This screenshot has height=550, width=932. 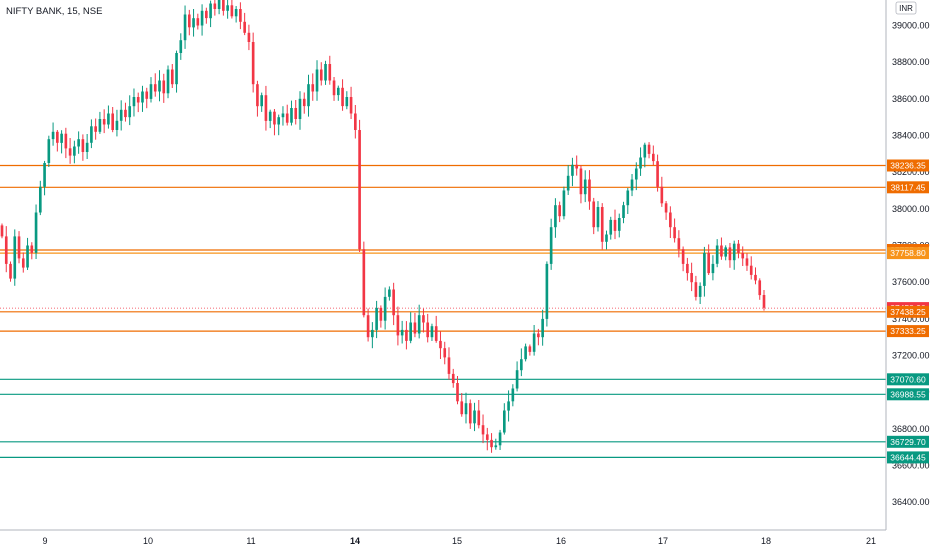 I want to click on y-tick-label: 37200.00, so click(x=911, y=356).